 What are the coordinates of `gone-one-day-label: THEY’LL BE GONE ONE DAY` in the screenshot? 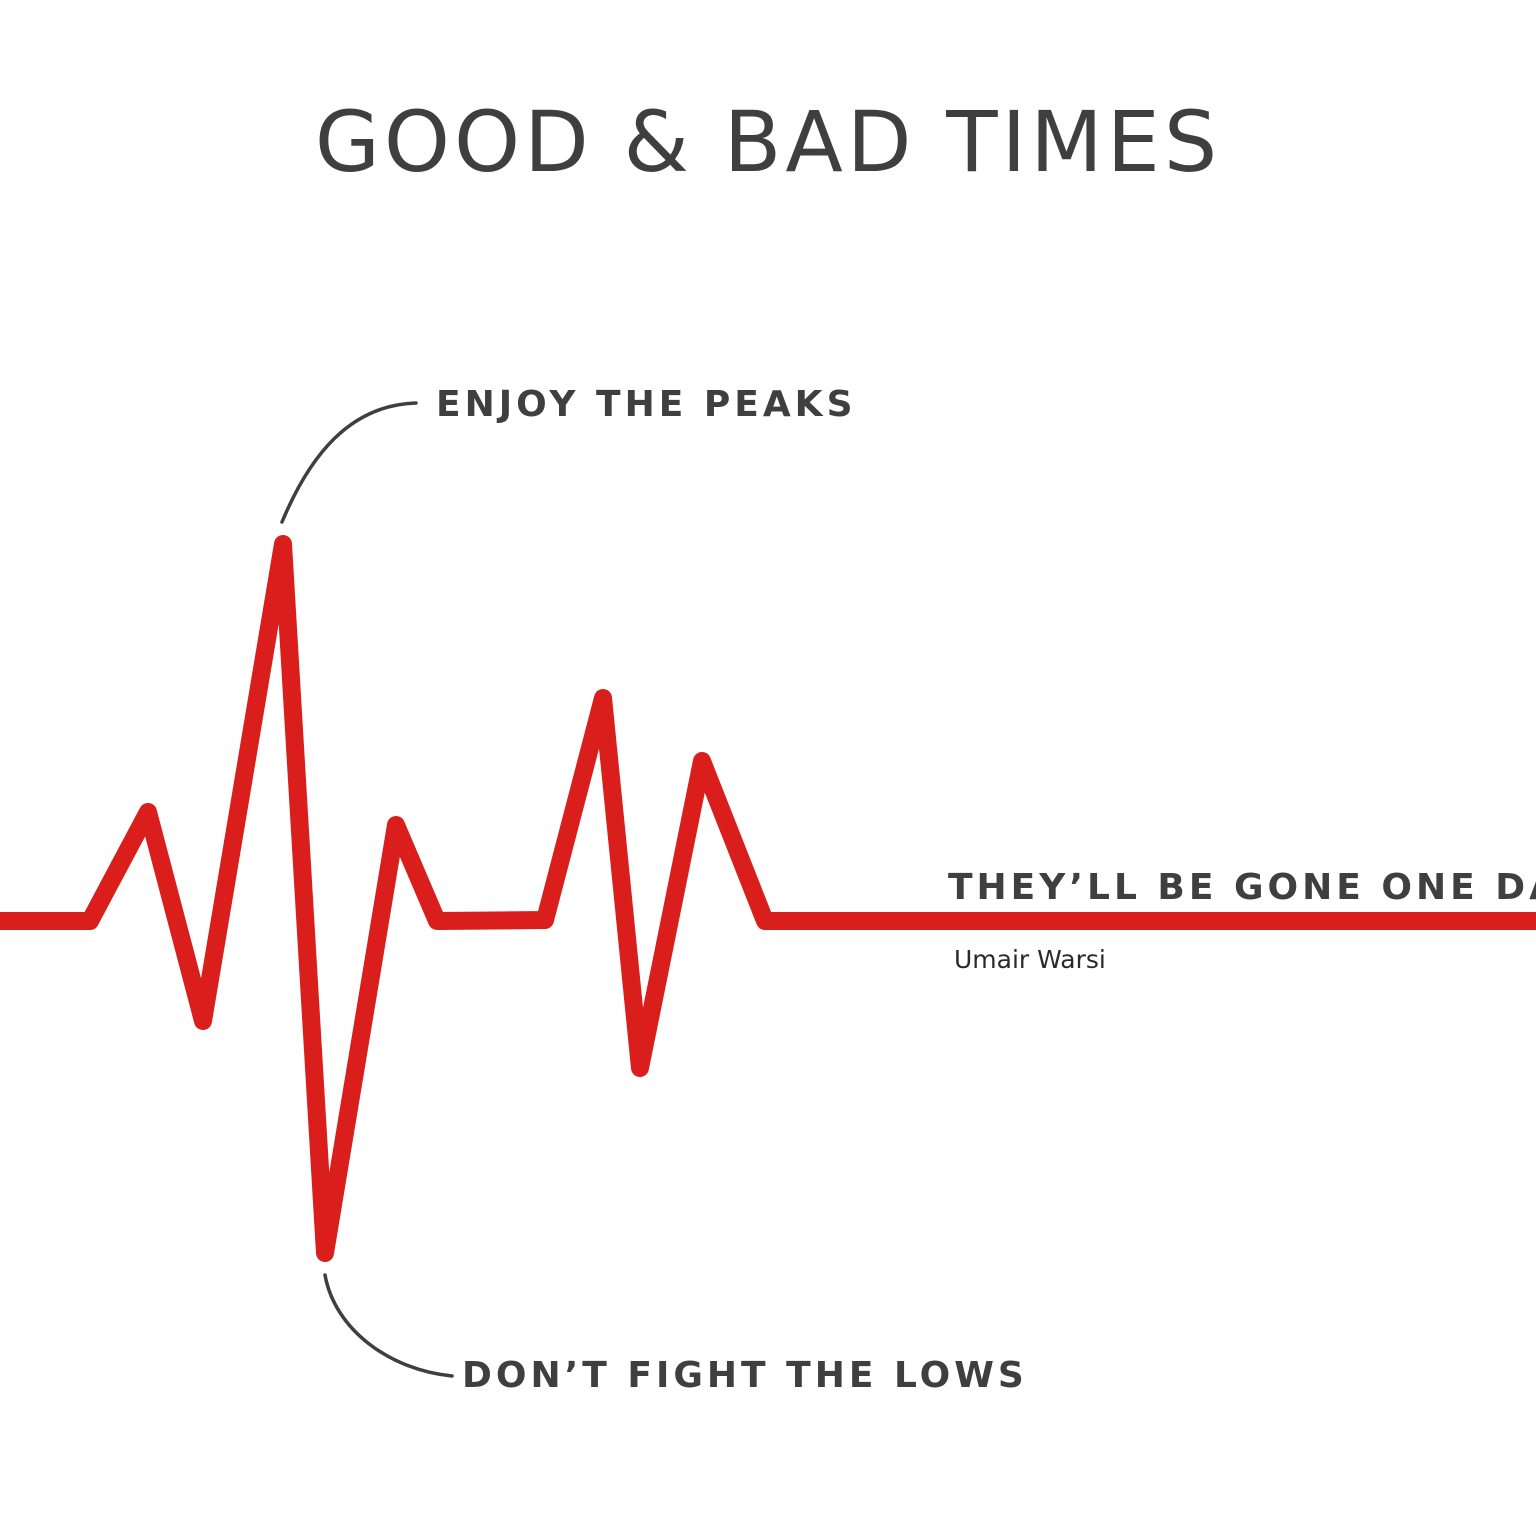 It's located at (1242, 887).